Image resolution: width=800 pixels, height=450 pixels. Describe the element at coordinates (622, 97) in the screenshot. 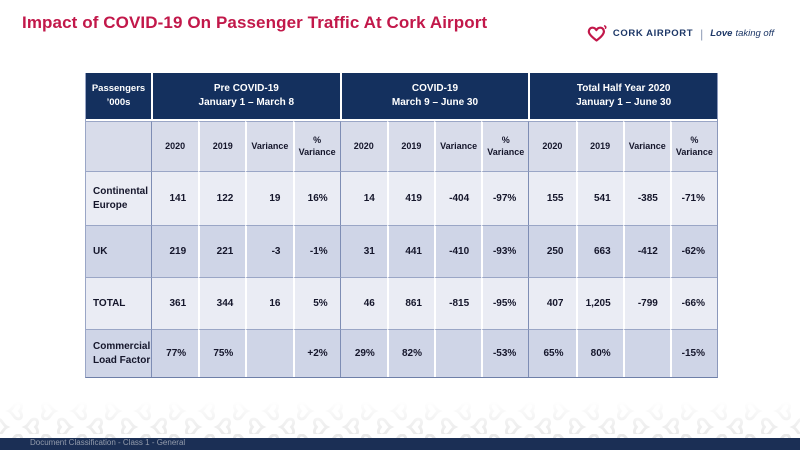

I see `table-section-header: Total Half Year 2020 January 1 – June 30` at that location.